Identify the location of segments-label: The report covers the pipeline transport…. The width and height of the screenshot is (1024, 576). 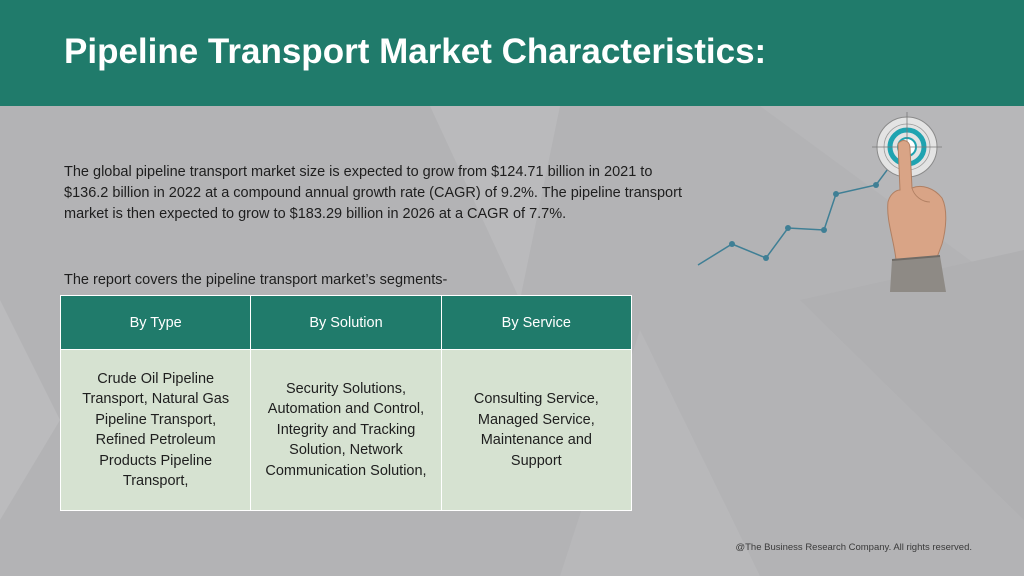
(256, 280).